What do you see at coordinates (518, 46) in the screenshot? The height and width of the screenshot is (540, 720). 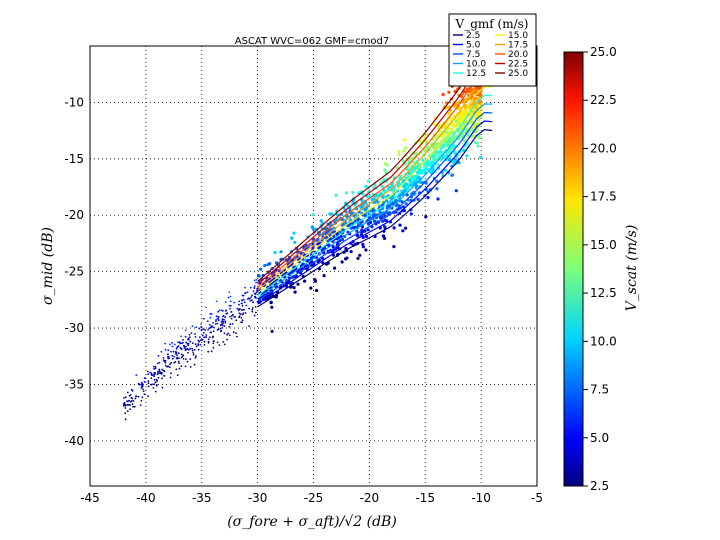 I see `legend-label: 17.5` at bounding box center [518, 46].